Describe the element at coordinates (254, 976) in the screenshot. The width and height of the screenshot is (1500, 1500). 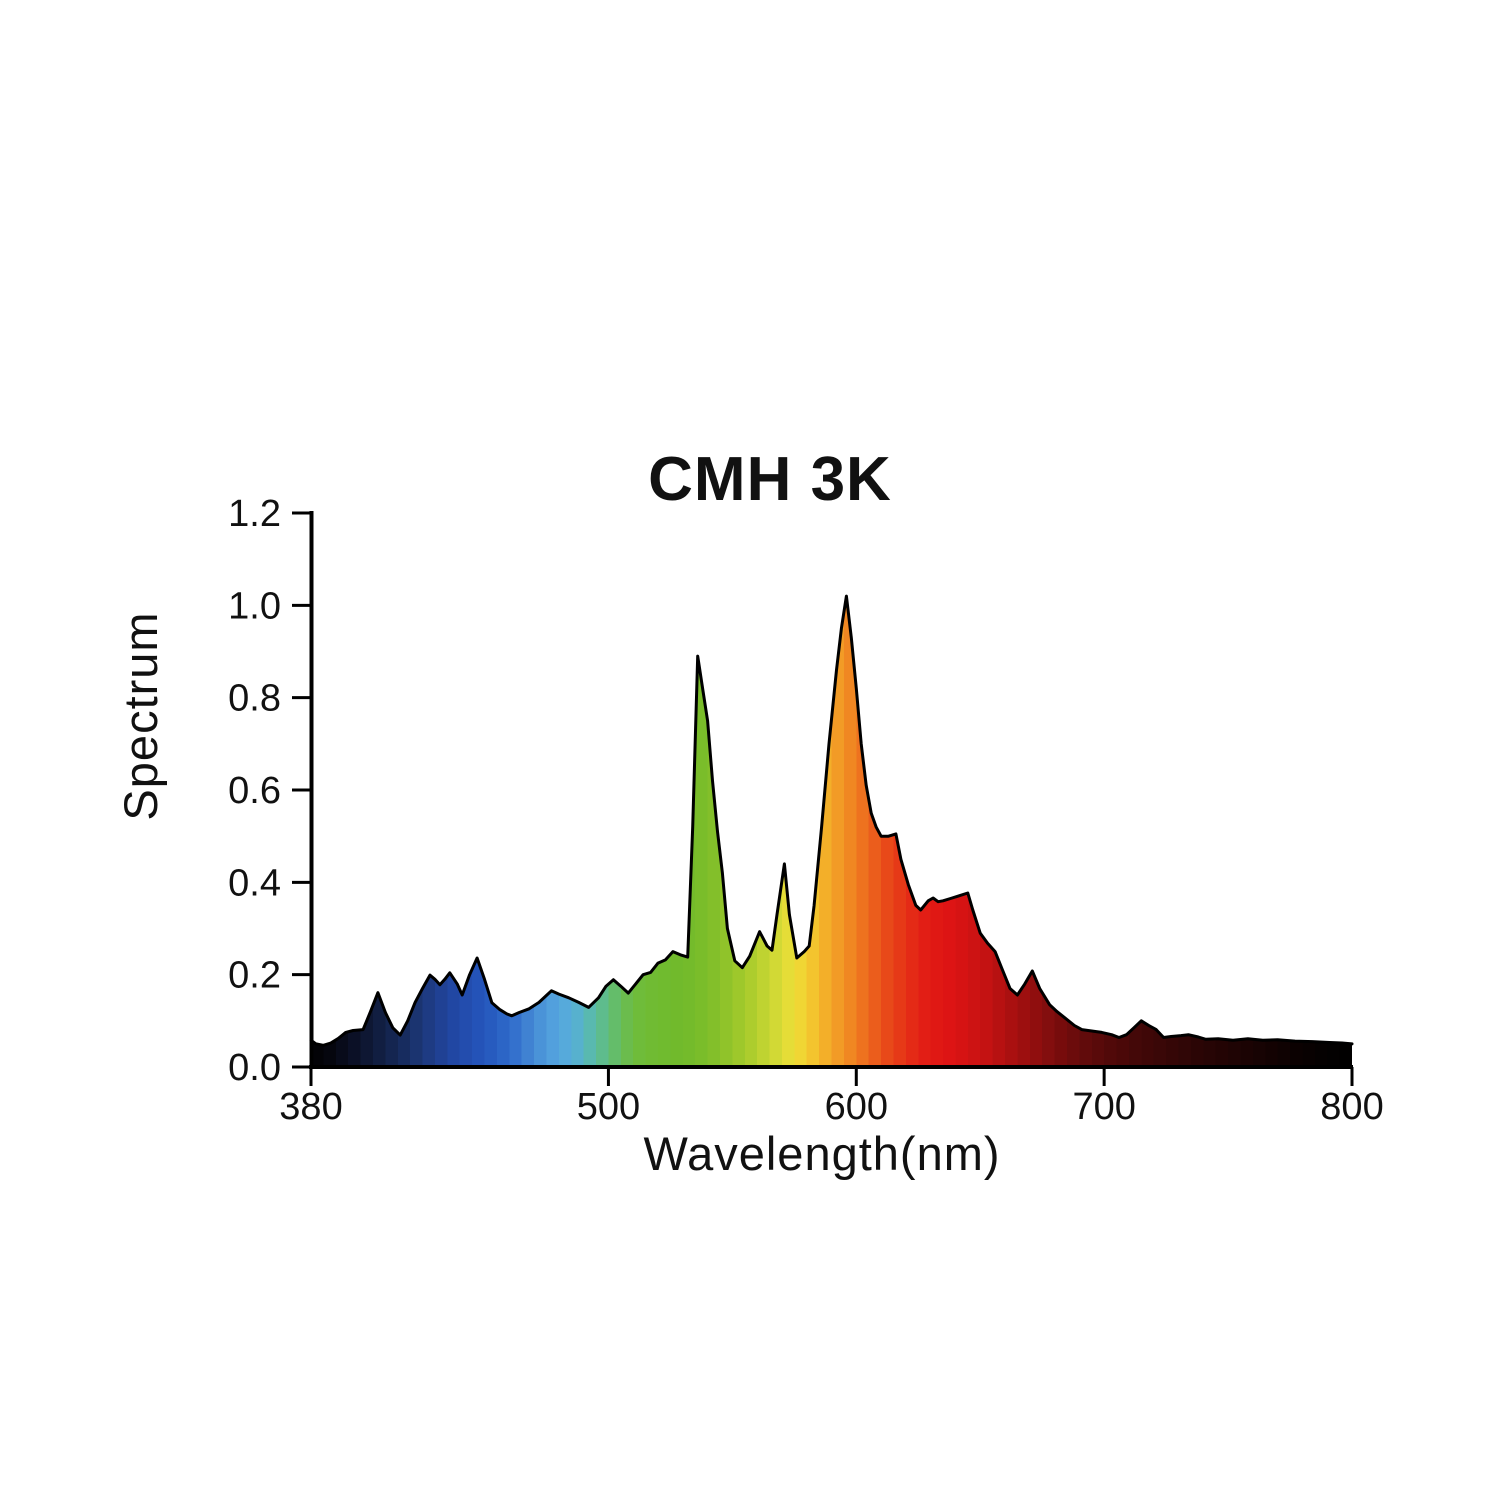
I see `y-tick-label: 0.2` at that location.